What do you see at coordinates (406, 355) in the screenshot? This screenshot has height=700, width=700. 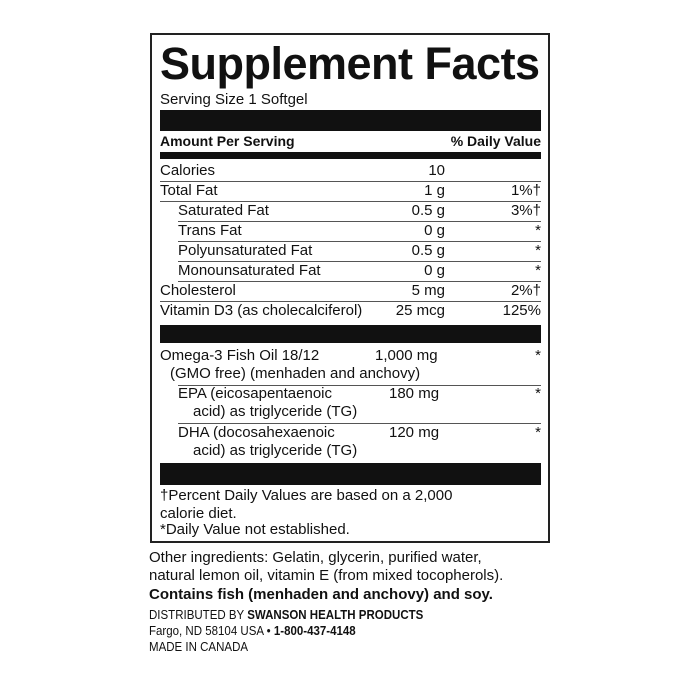 I see `ingredient-amount: 1,000 mg` at bounding box center [406, 355].